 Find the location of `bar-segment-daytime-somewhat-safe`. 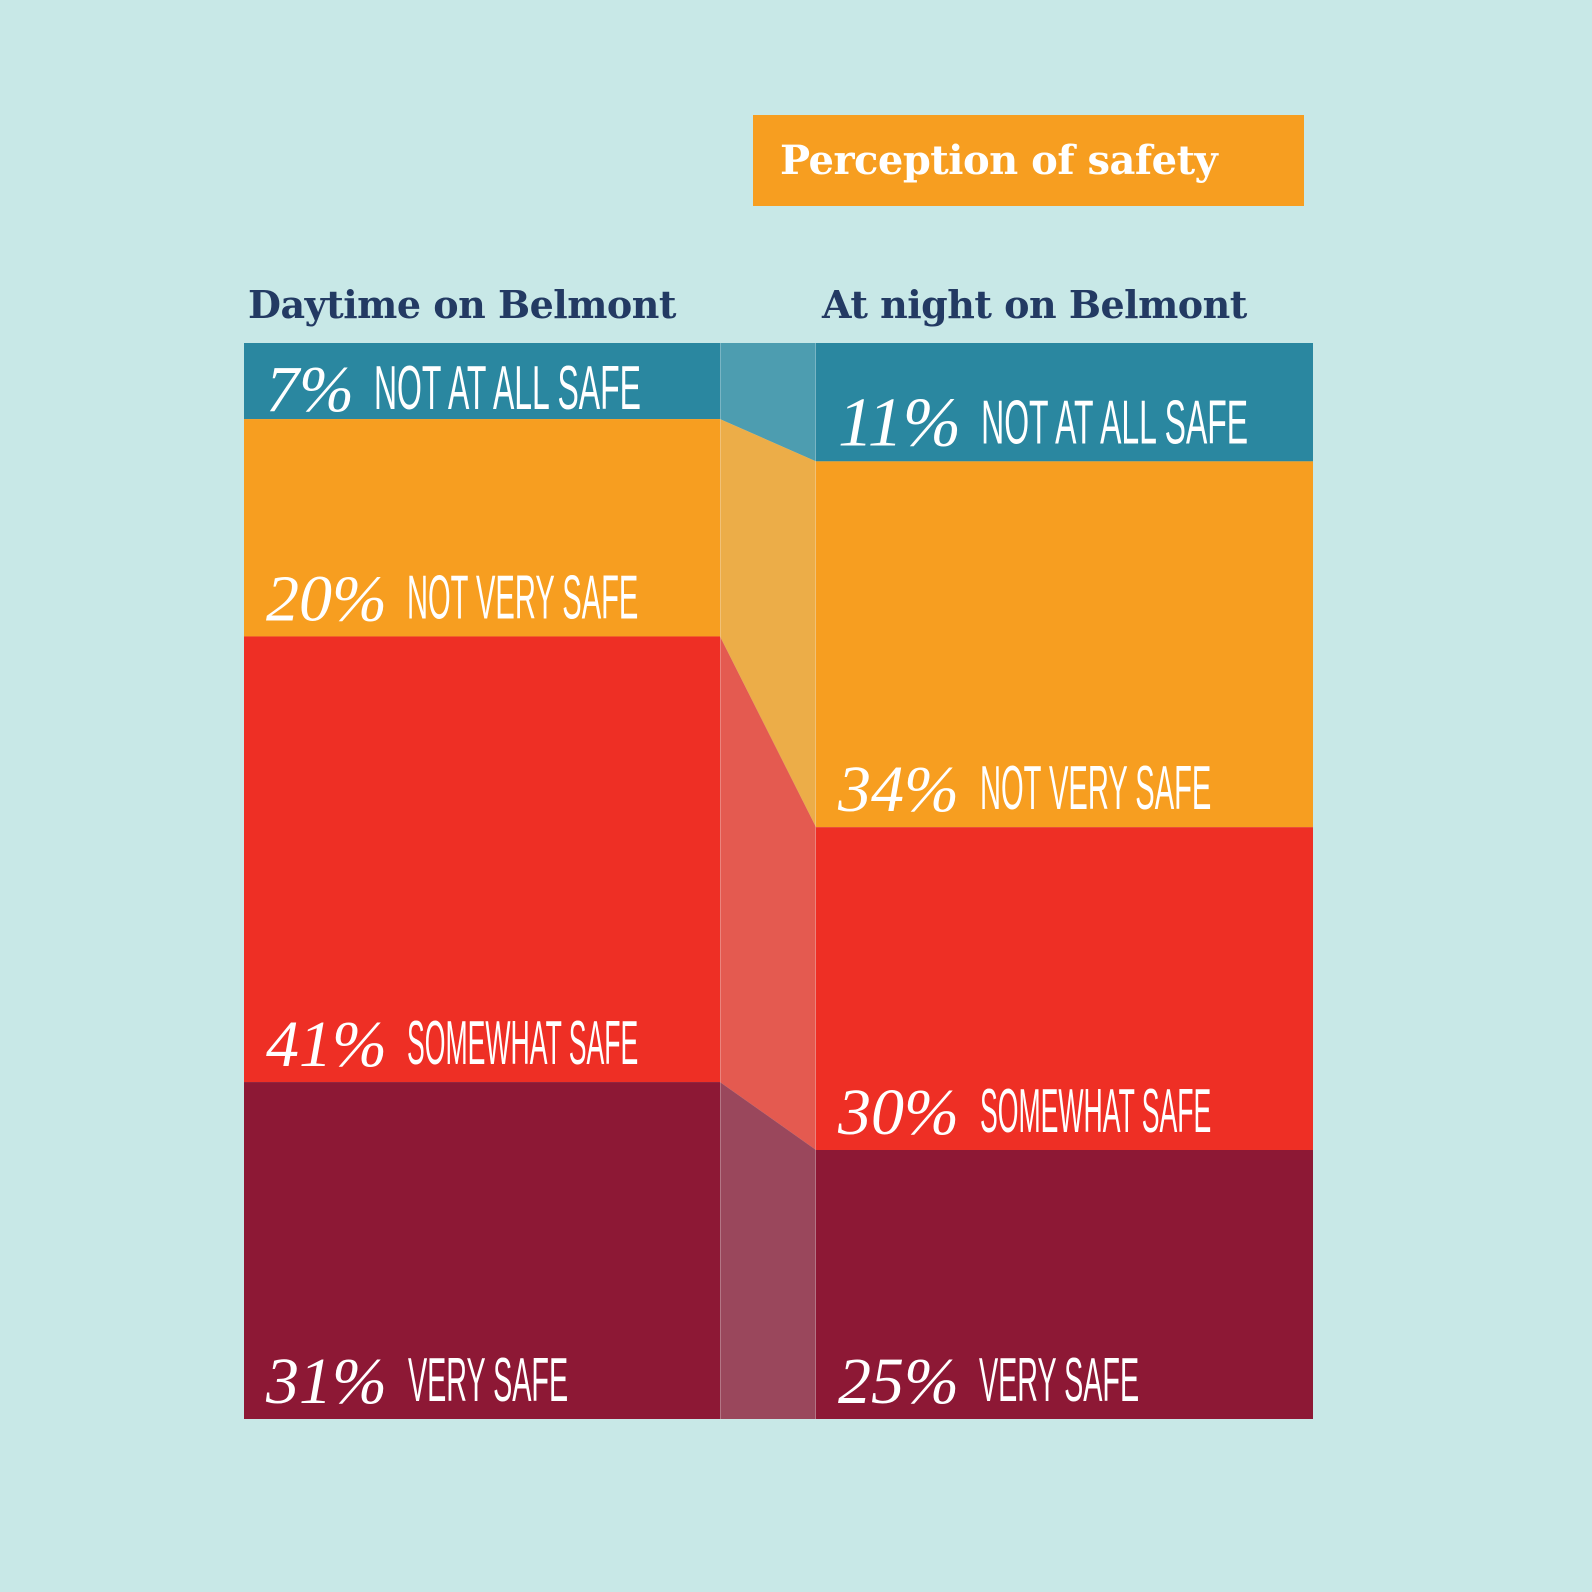

bar-segment-daytime-somewhat-safe is located at coordinates (482, 859).